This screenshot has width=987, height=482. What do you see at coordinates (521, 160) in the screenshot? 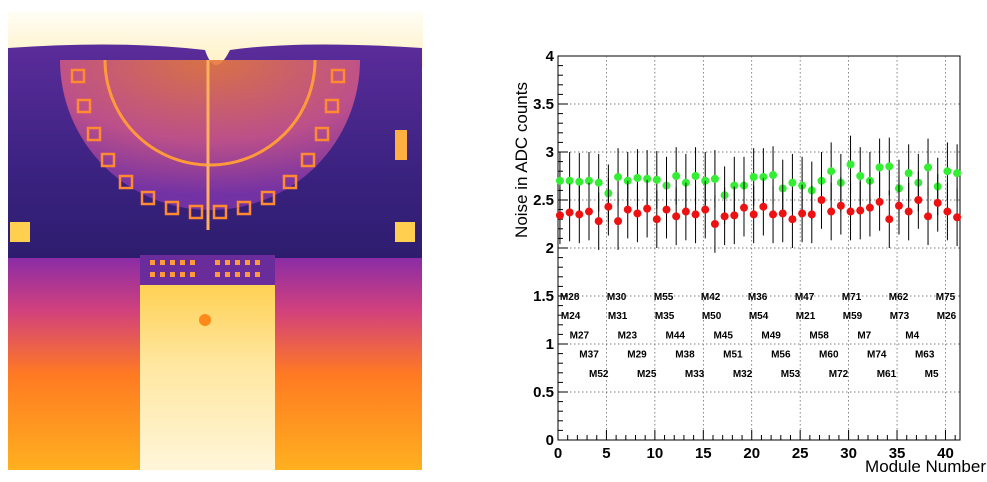
I see `y-axis-label: Noise in ADC counts` at bounding box center [521, 160].